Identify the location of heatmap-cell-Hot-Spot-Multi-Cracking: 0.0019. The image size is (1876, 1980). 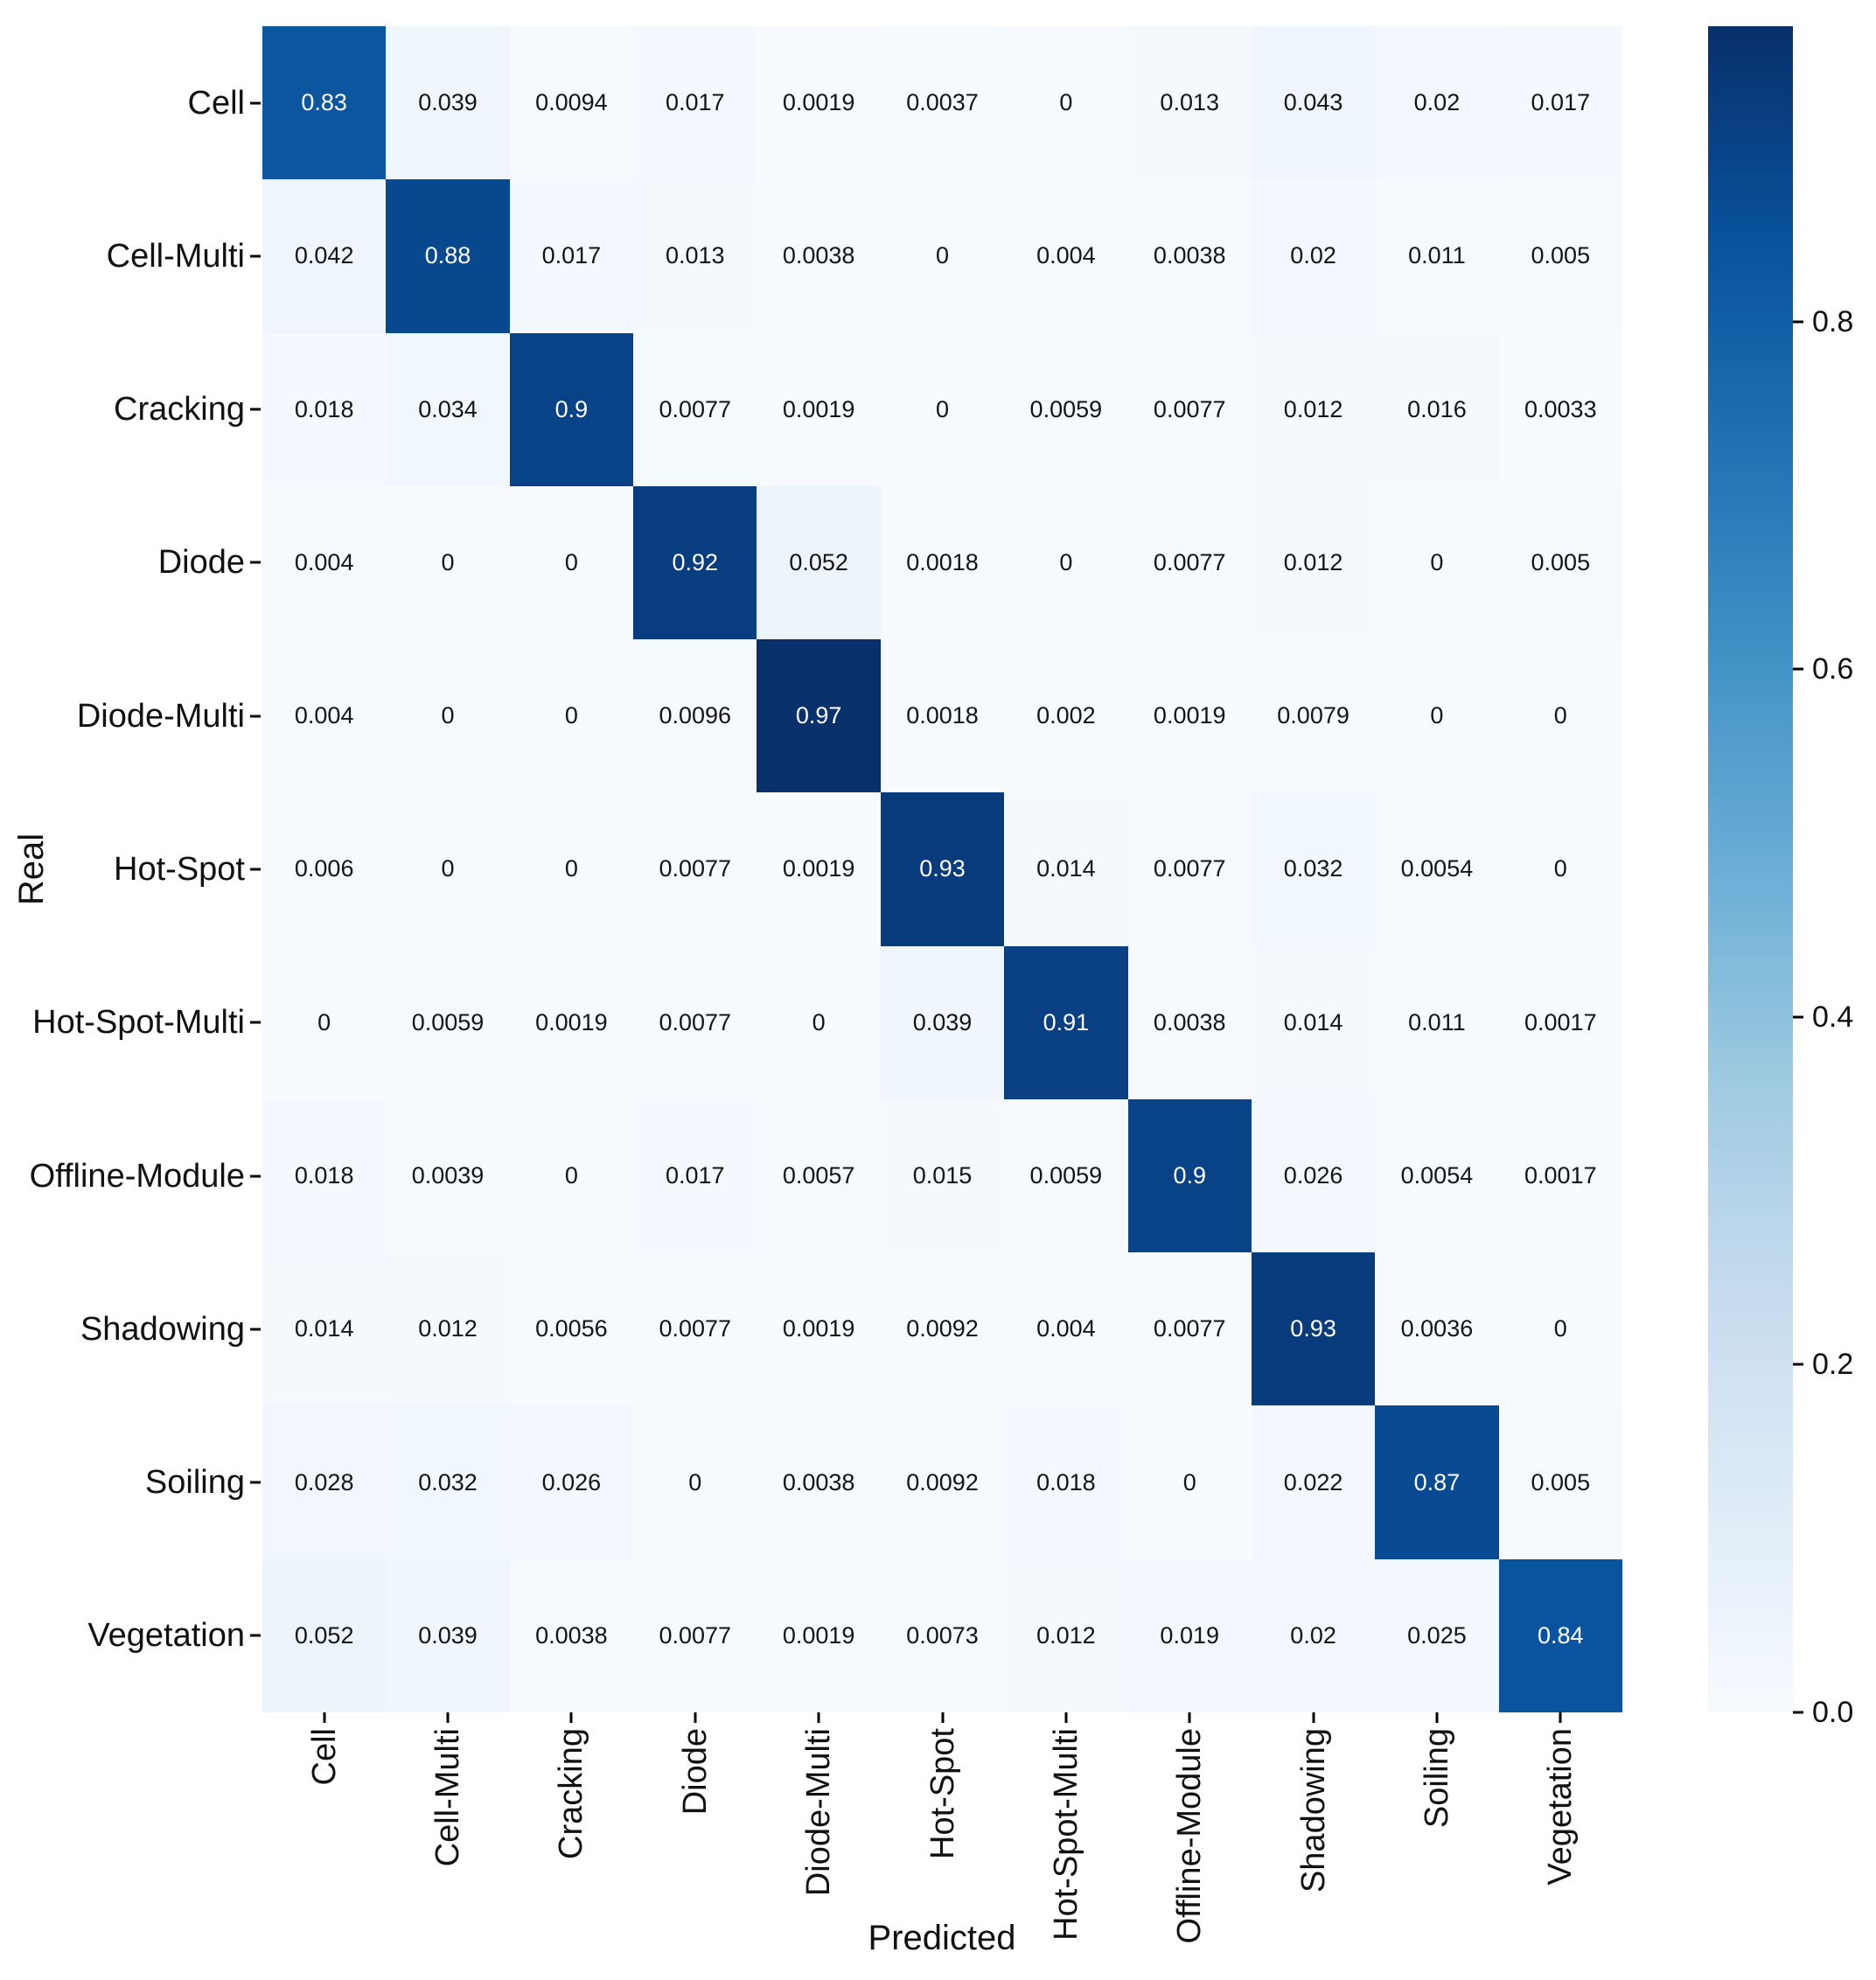
(571, 1022).